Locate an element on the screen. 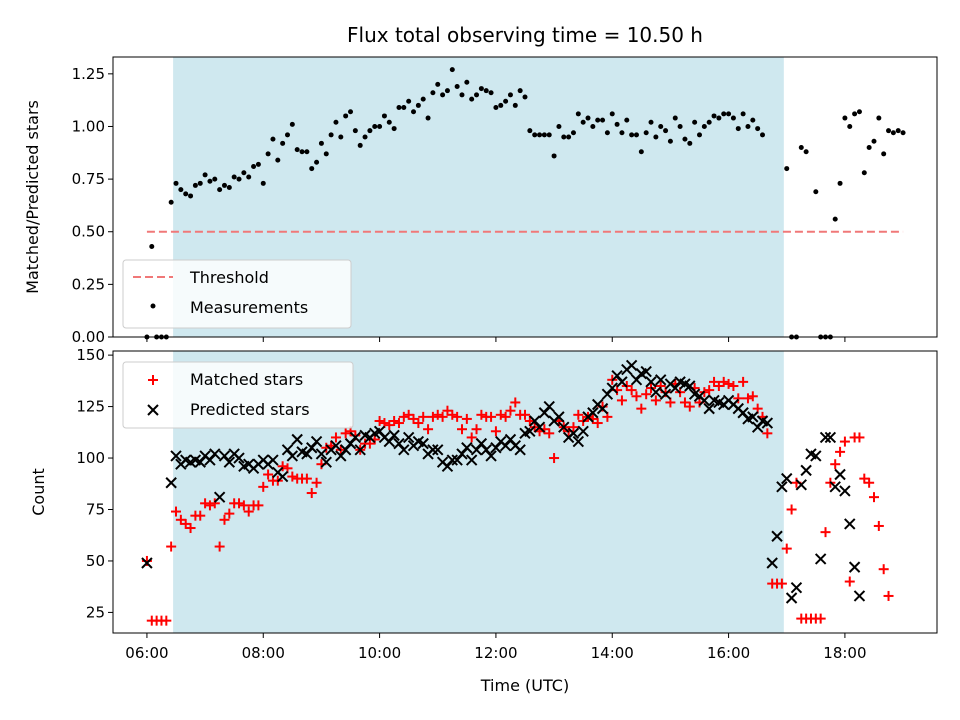  legend-plus-glyph is located at coordinates (153, 380).